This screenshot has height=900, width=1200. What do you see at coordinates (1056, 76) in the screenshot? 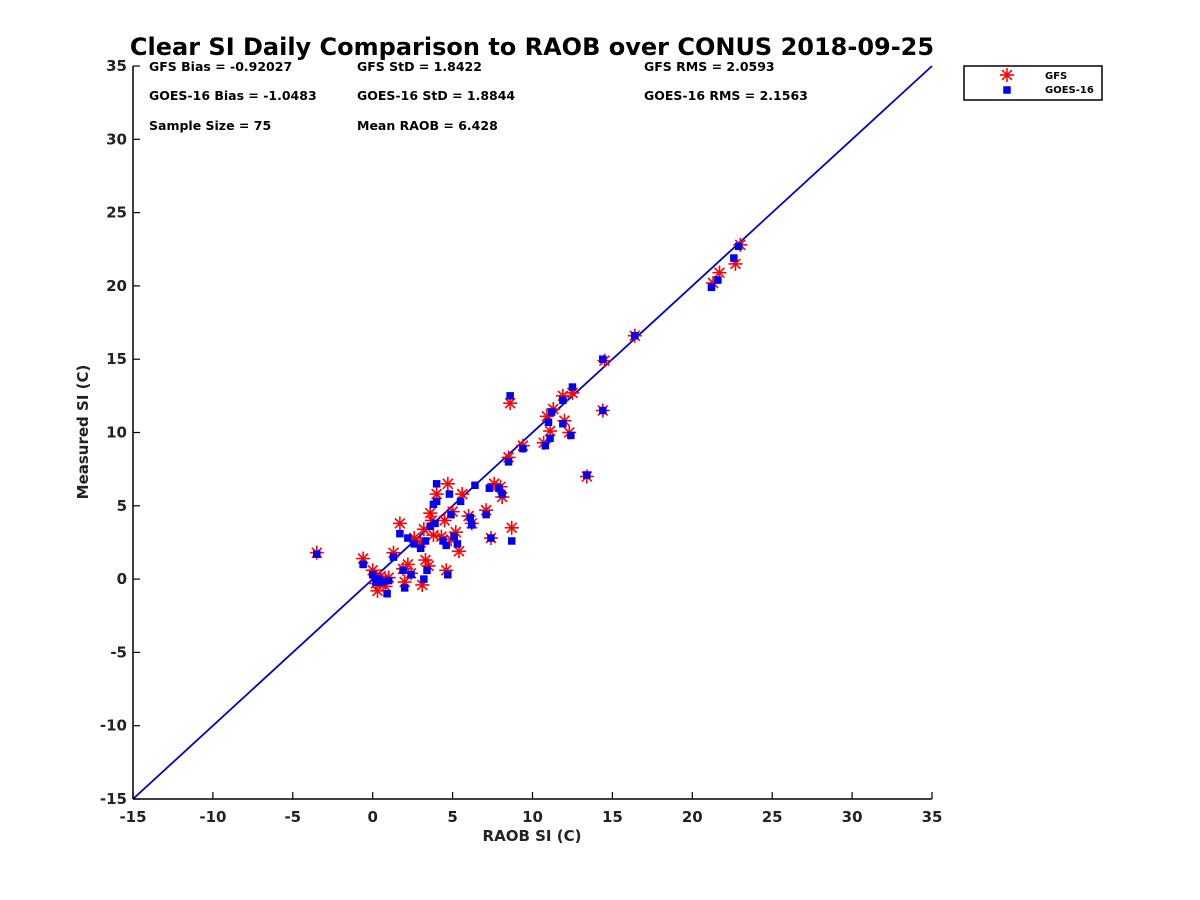
I see `legend-label-gfs: GFS` at bounding box center [1056, 76].